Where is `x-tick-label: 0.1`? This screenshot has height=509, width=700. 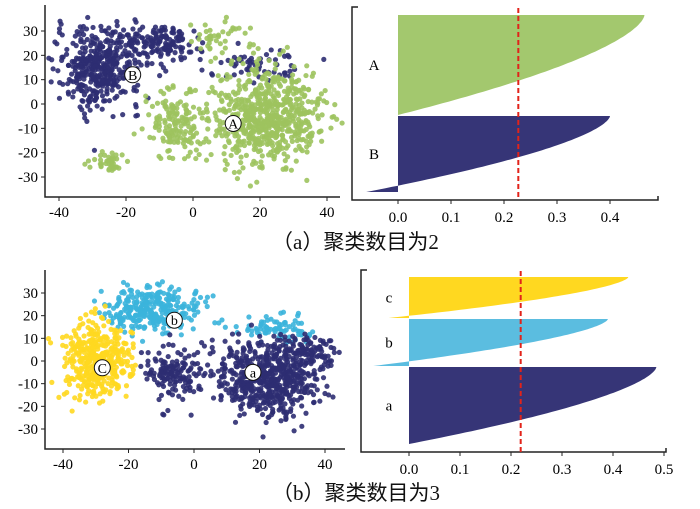 x-tick-label: 0.1 is located at coordinates (451, 218).